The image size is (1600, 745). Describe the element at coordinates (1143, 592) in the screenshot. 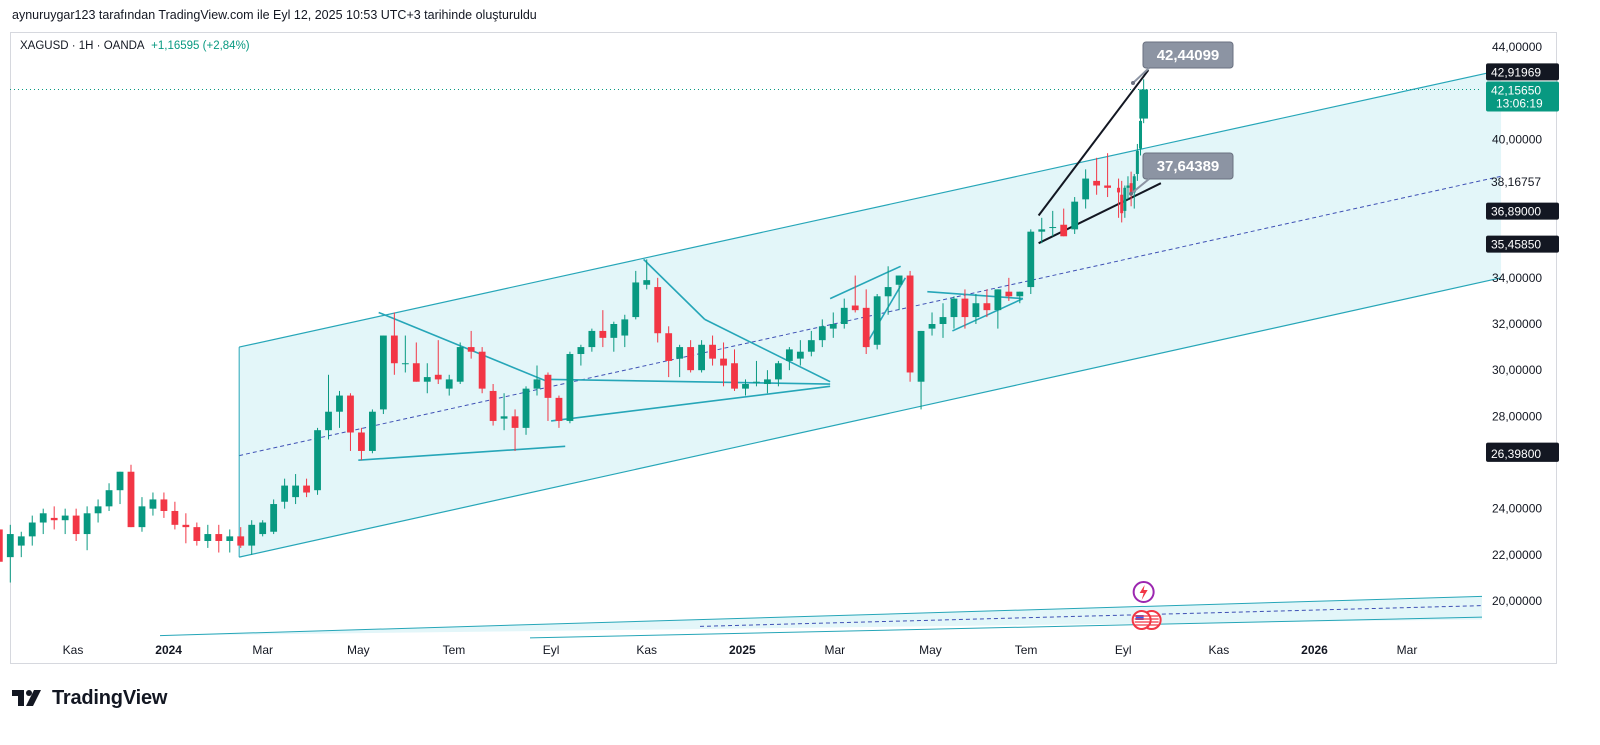

I see `lightning-bolt-icon` at that location.